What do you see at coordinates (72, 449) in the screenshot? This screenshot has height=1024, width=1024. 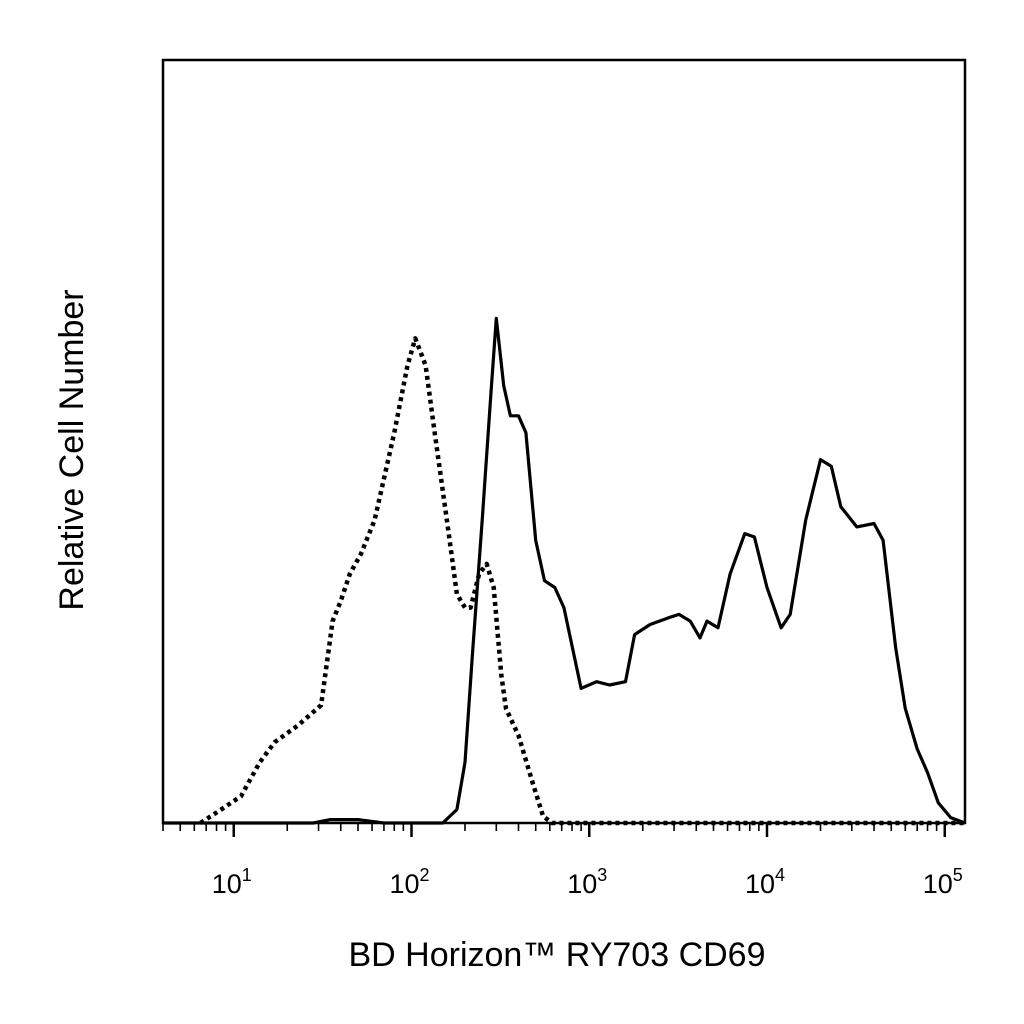 I see `y-axis-label: Relative Cell Number` at bounding box center [72, 449].